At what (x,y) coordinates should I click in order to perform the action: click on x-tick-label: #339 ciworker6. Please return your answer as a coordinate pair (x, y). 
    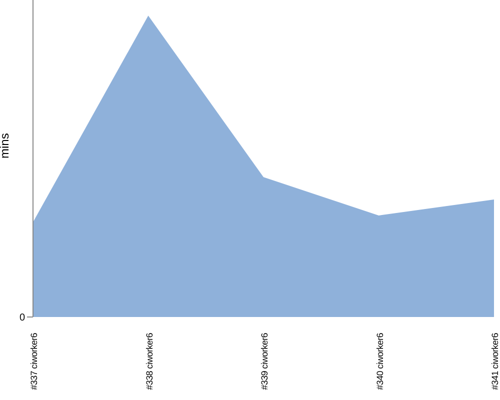
    Looking at the image, I should click on (265, 361).